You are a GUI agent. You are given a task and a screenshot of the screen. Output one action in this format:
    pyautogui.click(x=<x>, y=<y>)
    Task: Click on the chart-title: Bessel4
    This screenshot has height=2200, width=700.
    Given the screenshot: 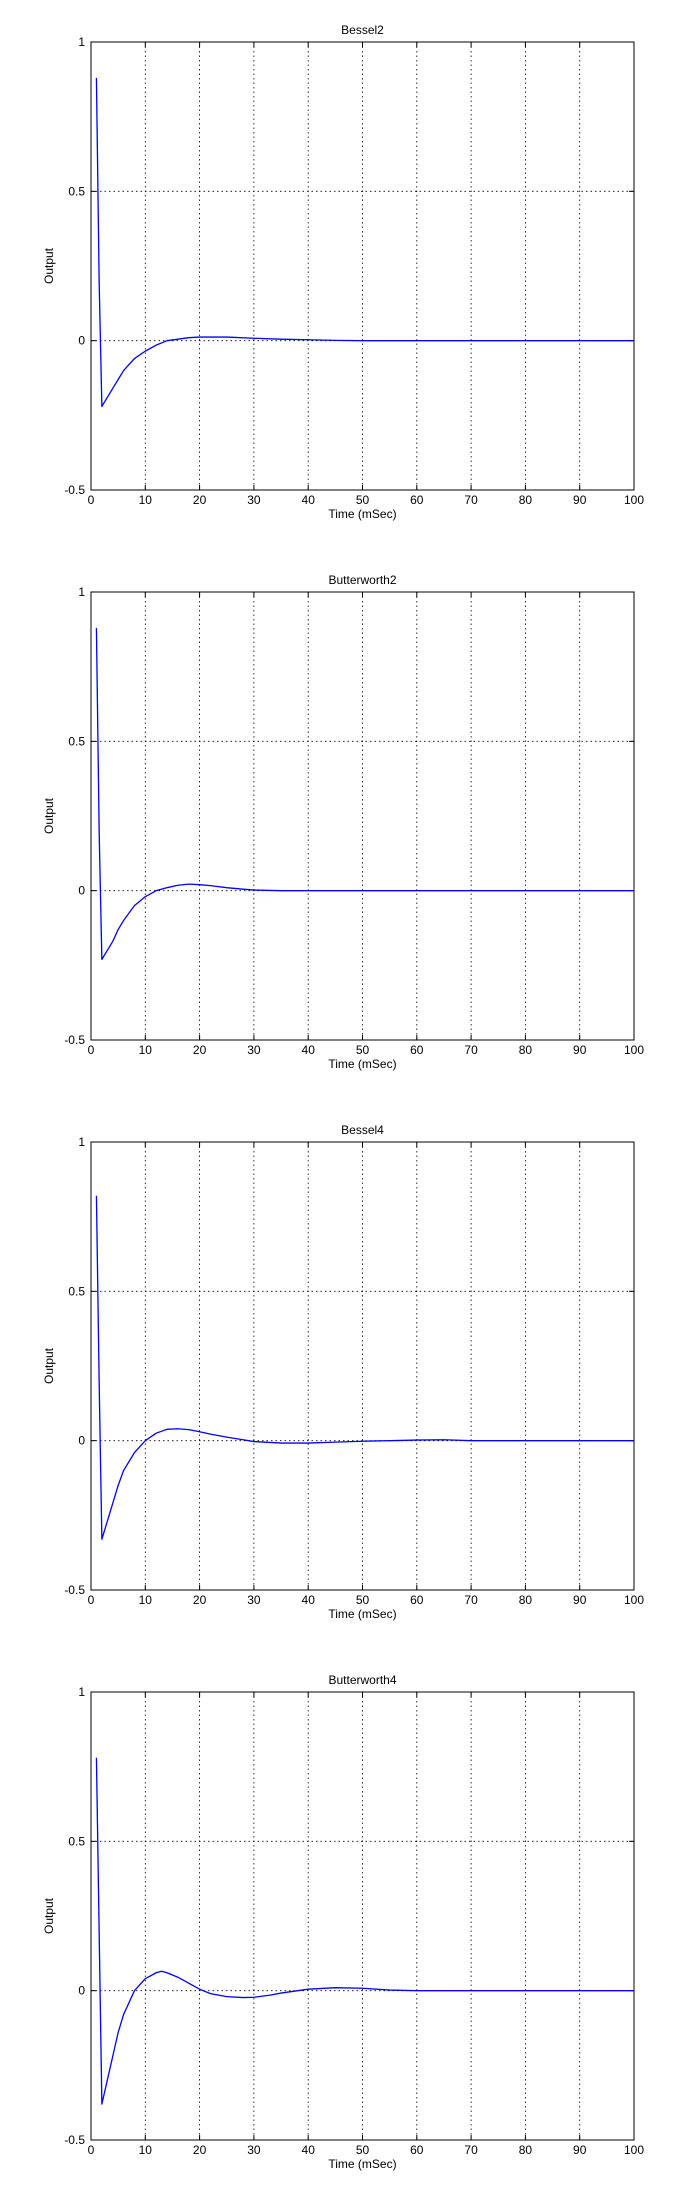 What is the action you would take?
    pyautogui.click(x=362, y=1130)
    